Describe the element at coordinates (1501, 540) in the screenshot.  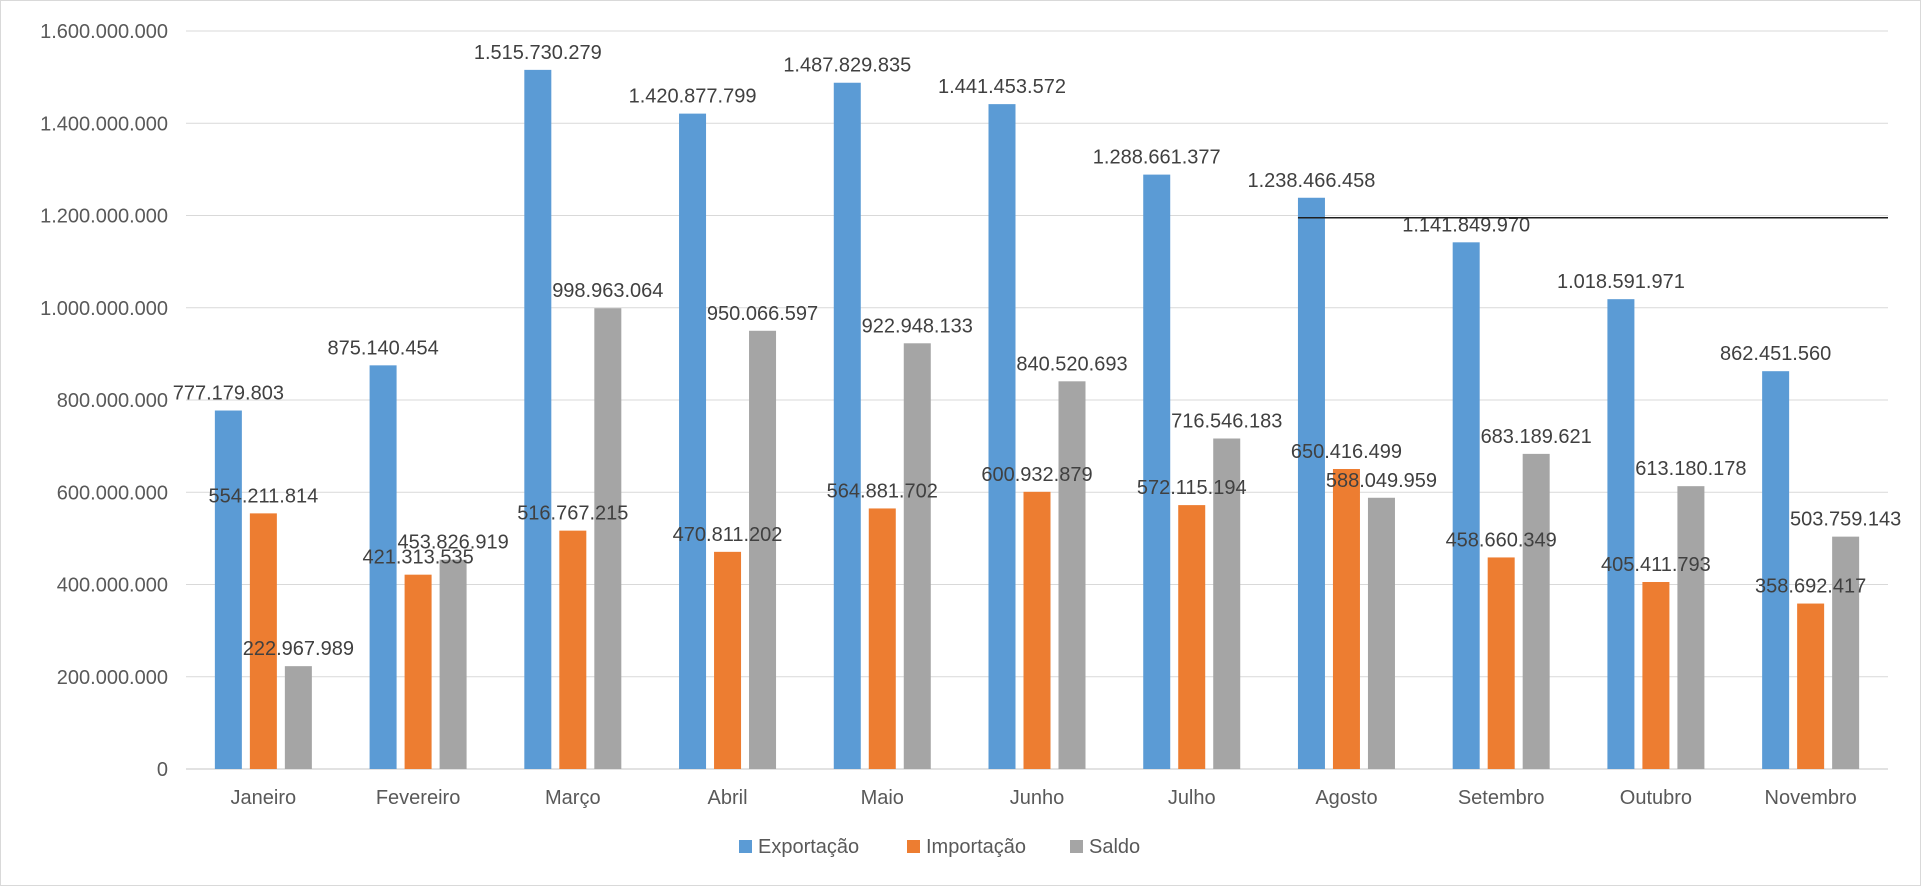
I see `data-label: 458.660.349` at that location.